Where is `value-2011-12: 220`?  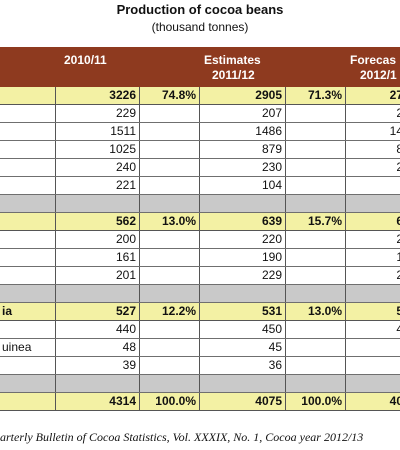
value-2011-12: 220 is located at coordinates (243, 239).